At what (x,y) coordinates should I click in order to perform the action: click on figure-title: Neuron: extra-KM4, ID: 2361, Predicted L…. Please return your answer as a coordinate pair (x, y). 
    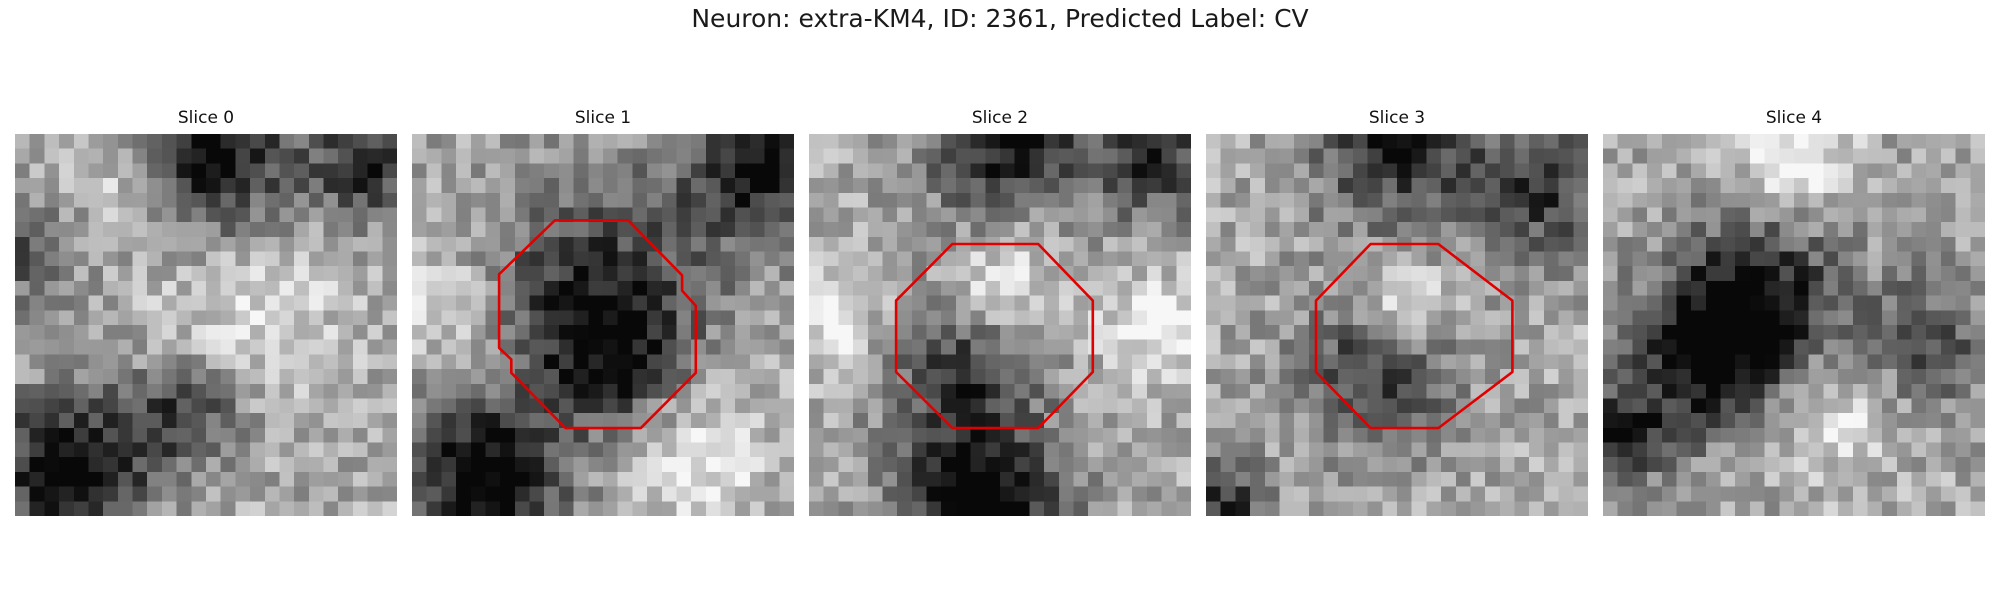
    Looking at the image, I should click on (1000, 18).